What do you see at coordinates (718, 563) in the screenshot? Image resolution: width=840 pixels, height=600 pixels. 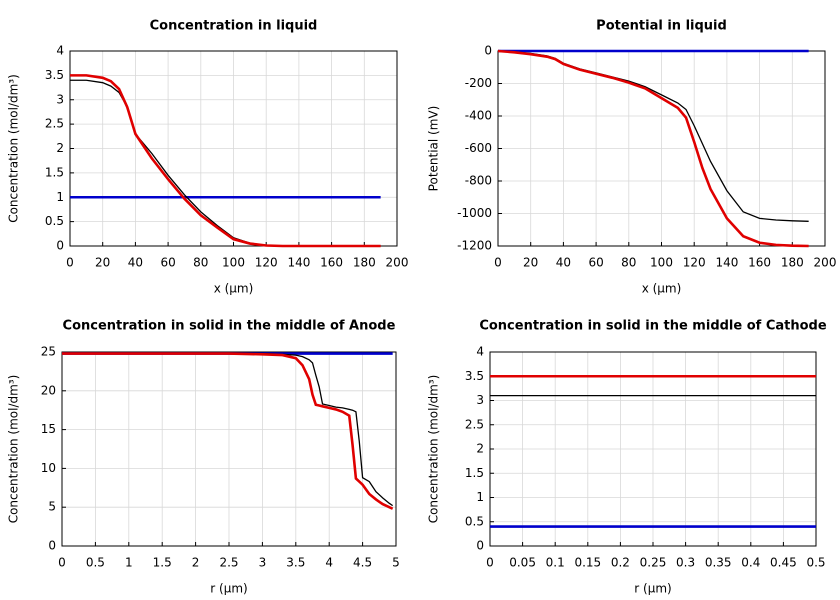 I see `x-tick-label: 0.35` at bounding box center [718, 563].